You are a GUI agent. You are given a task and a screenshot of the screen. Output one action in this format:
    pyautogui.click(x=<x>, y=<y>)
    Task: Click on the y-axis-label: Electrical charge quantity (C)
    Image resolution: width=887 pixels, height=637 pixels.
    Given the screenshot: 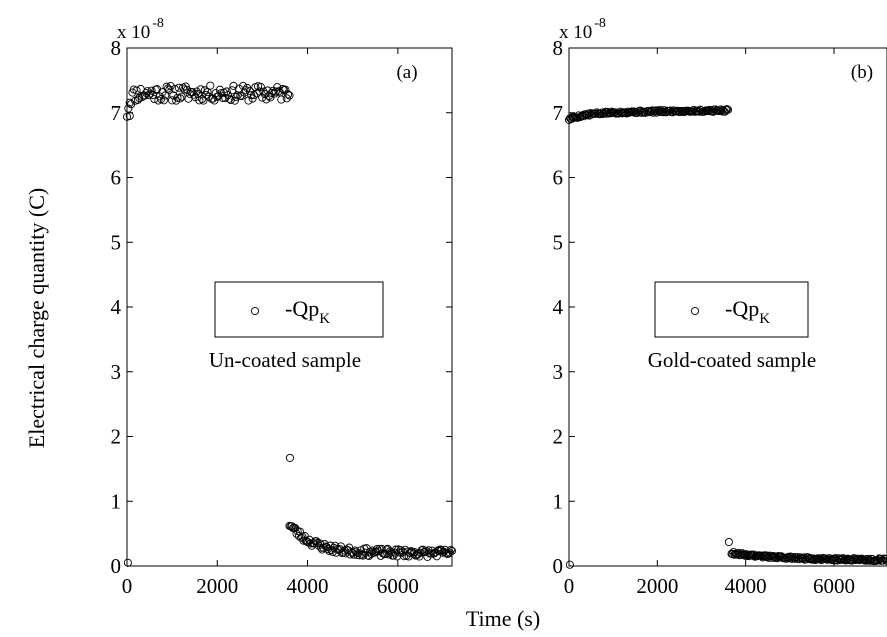 What is the action you would take?
    pyautogui.click(x=36, y=318)
    